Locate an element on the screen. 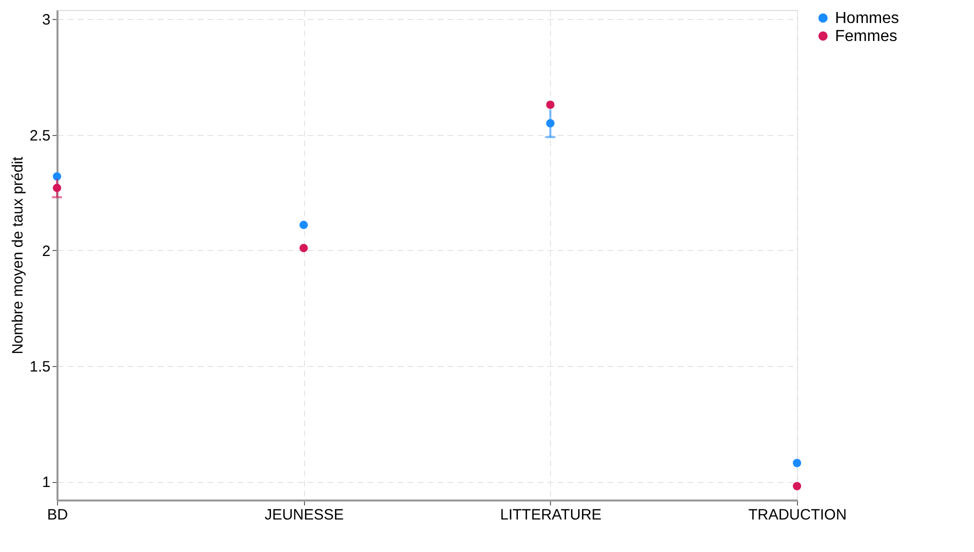 This screenshot has height=552, width=974. y-tick-label: 2.5 is located at coordinates (40, 135).